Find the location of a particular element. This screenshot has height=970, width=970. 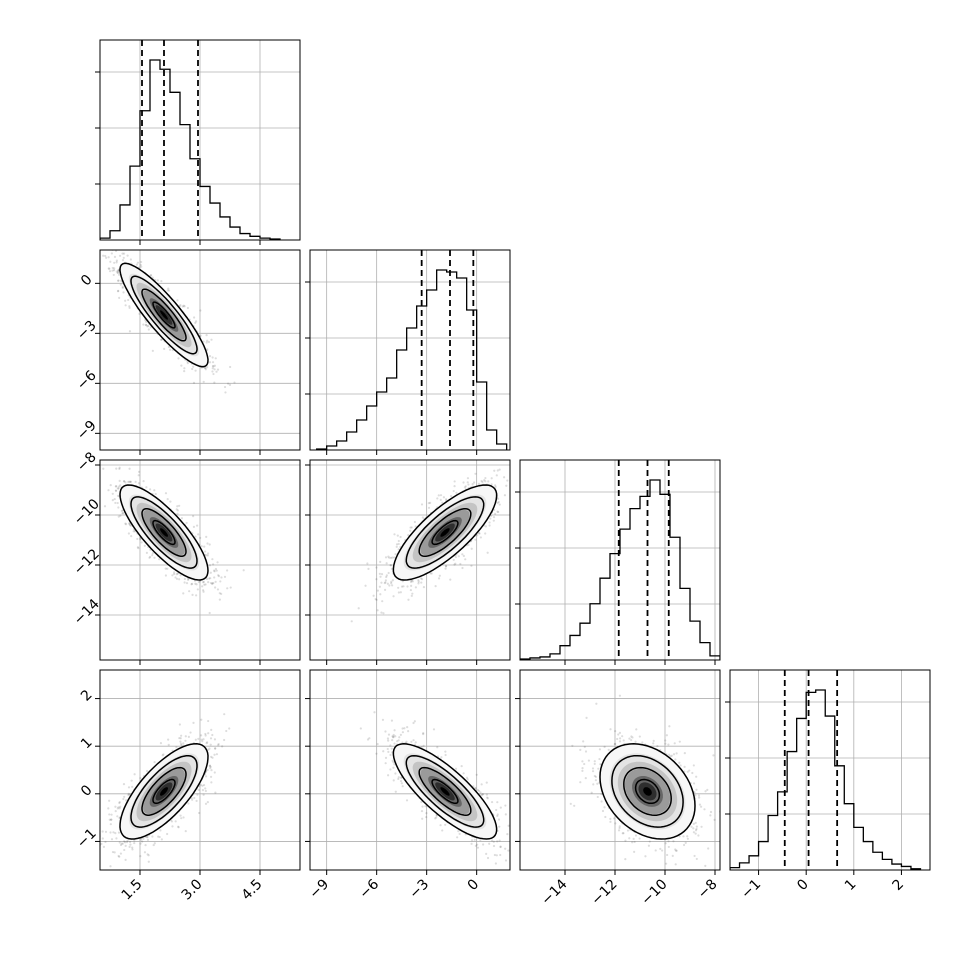

panel-frame is located at coordinates (410, 560).